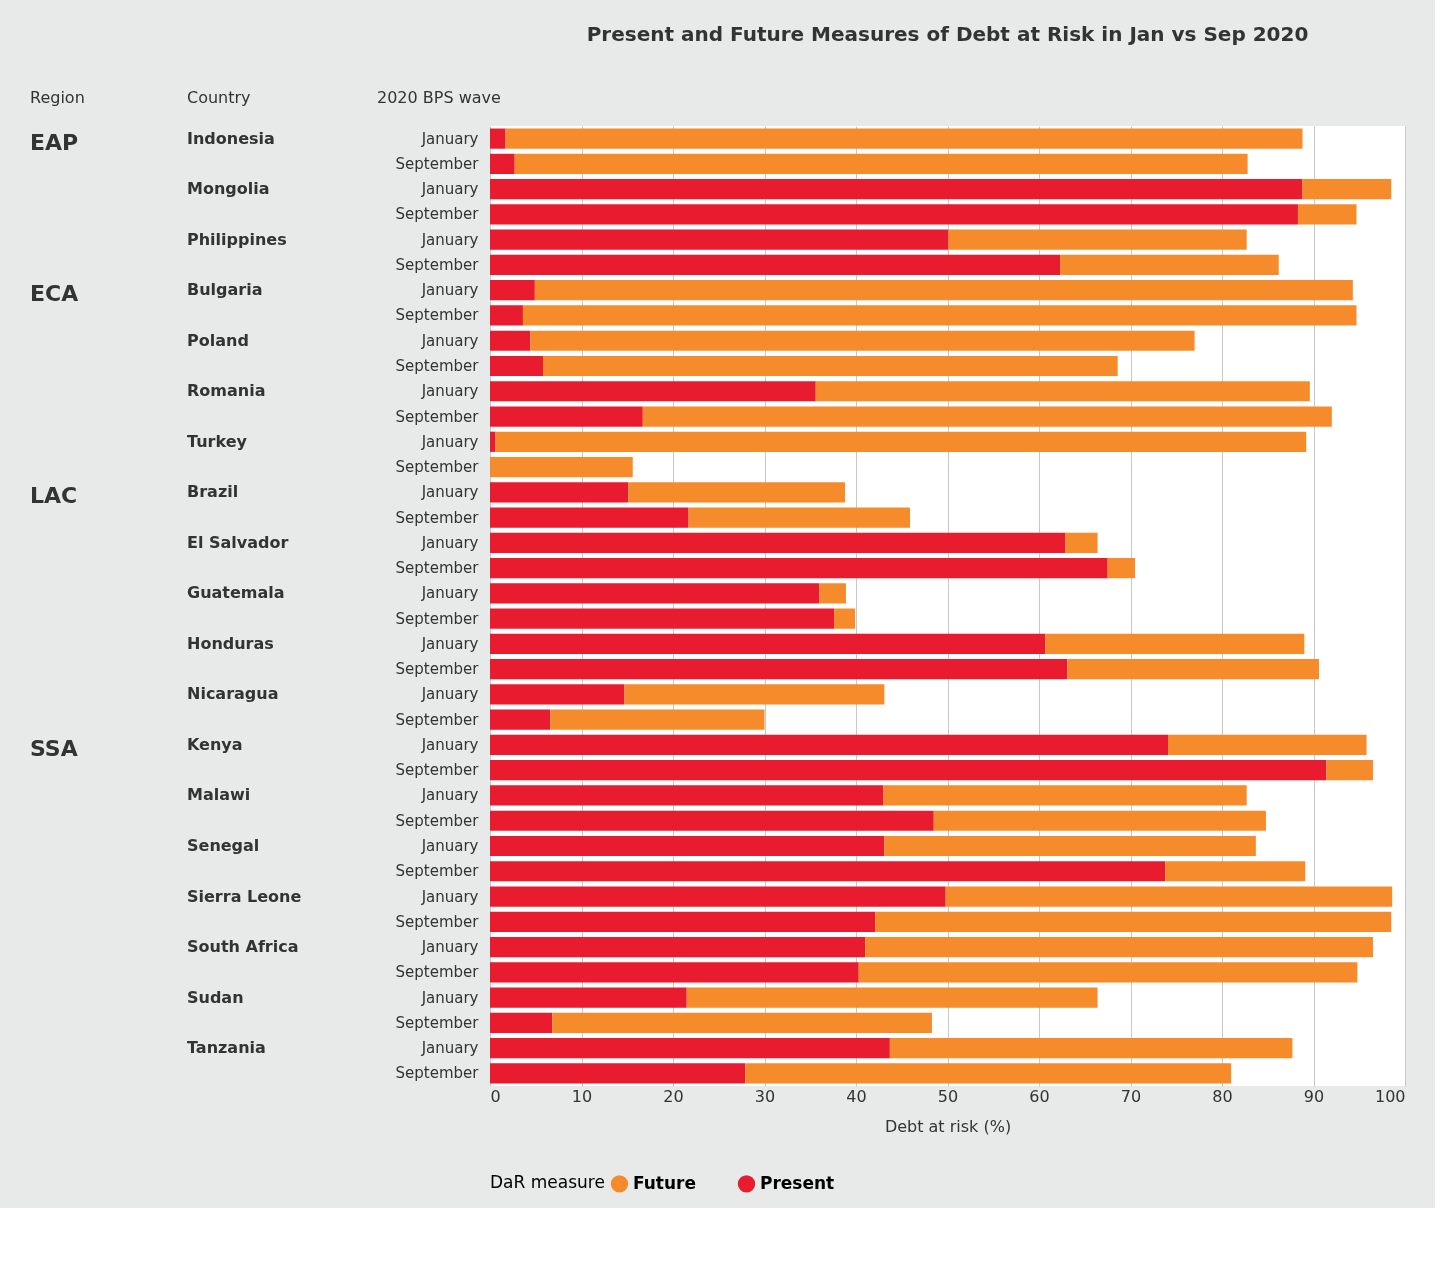  What do you see at coordinates (228, 189) in the screenshot?
I see `text: Mongolia` at bounding box center [228, 189].